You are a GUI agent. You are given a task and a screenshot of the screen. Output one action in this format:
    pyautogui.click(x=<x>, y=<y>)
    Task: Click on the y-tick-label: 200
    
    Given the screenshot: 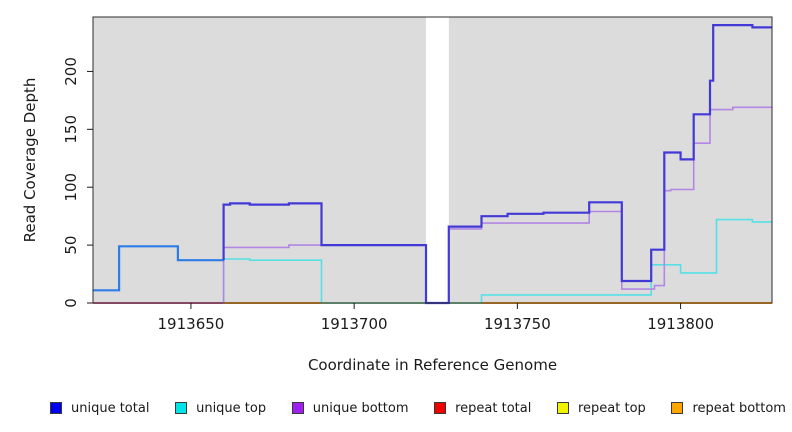 What is the action you would take?
    pyautogui.click(x=71, y=71)
    